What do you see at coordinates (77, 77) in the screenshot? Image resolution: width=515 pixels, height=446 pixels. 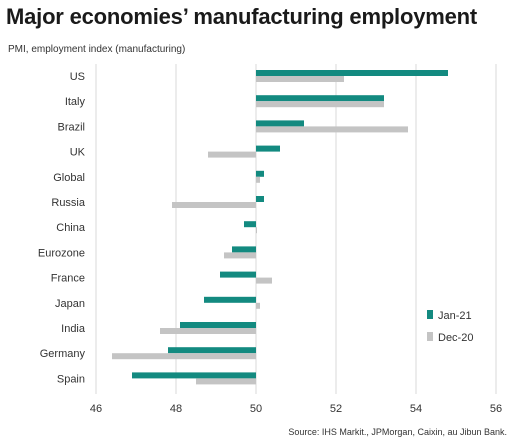 I see `category-label: US` at bounding box center [77, 77].